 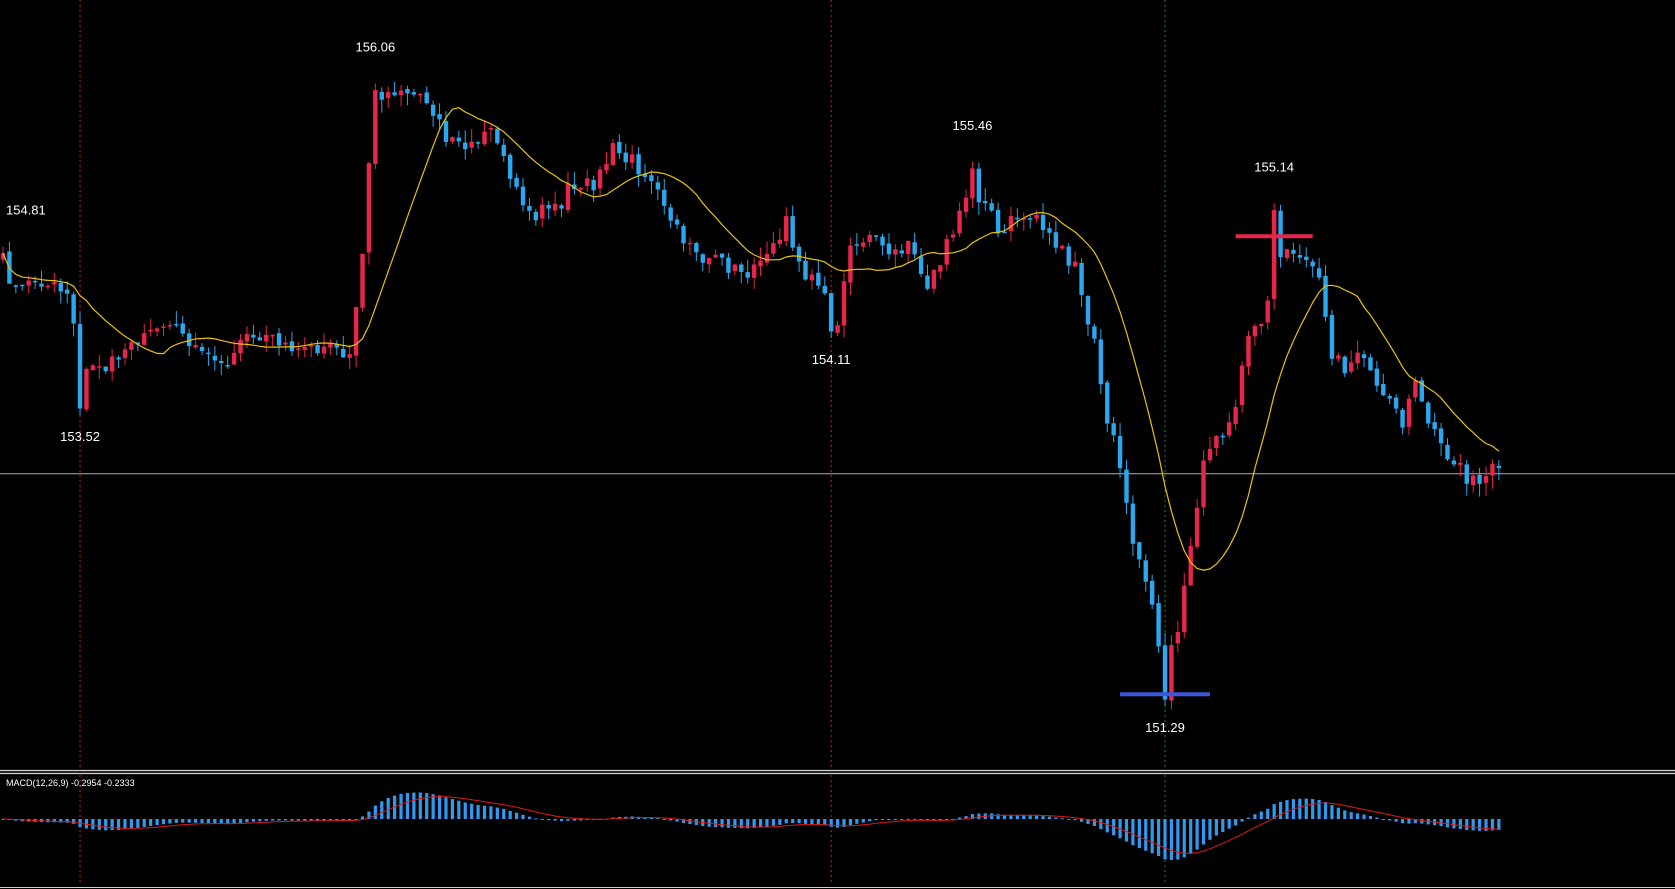 I want to click on macd-signal-line, so click(x=750, y=825).